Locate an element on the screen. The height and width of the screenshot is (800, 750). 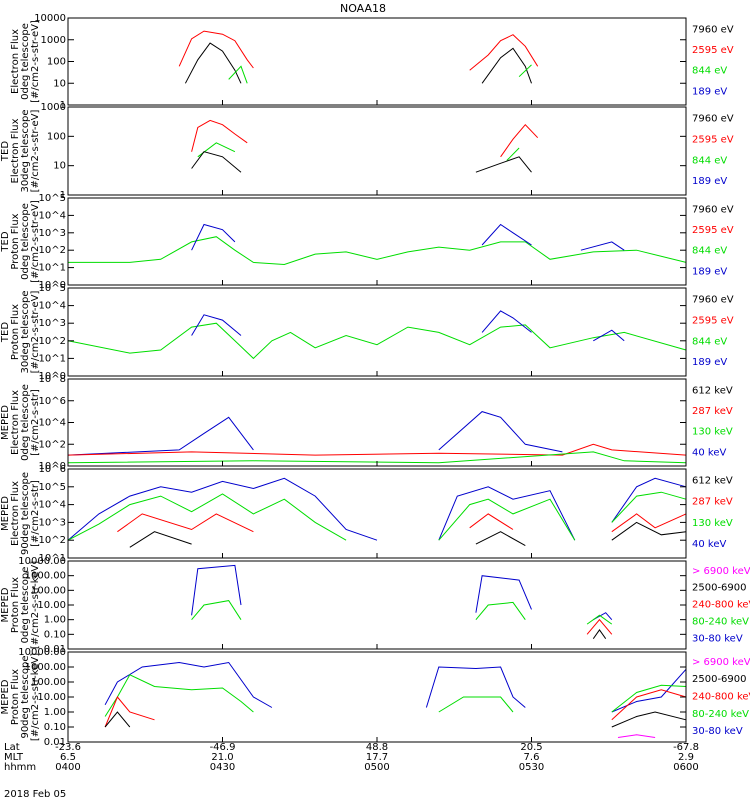
panel-4-ytick-label-3: 10^2 is located at coordinates (52, 341).